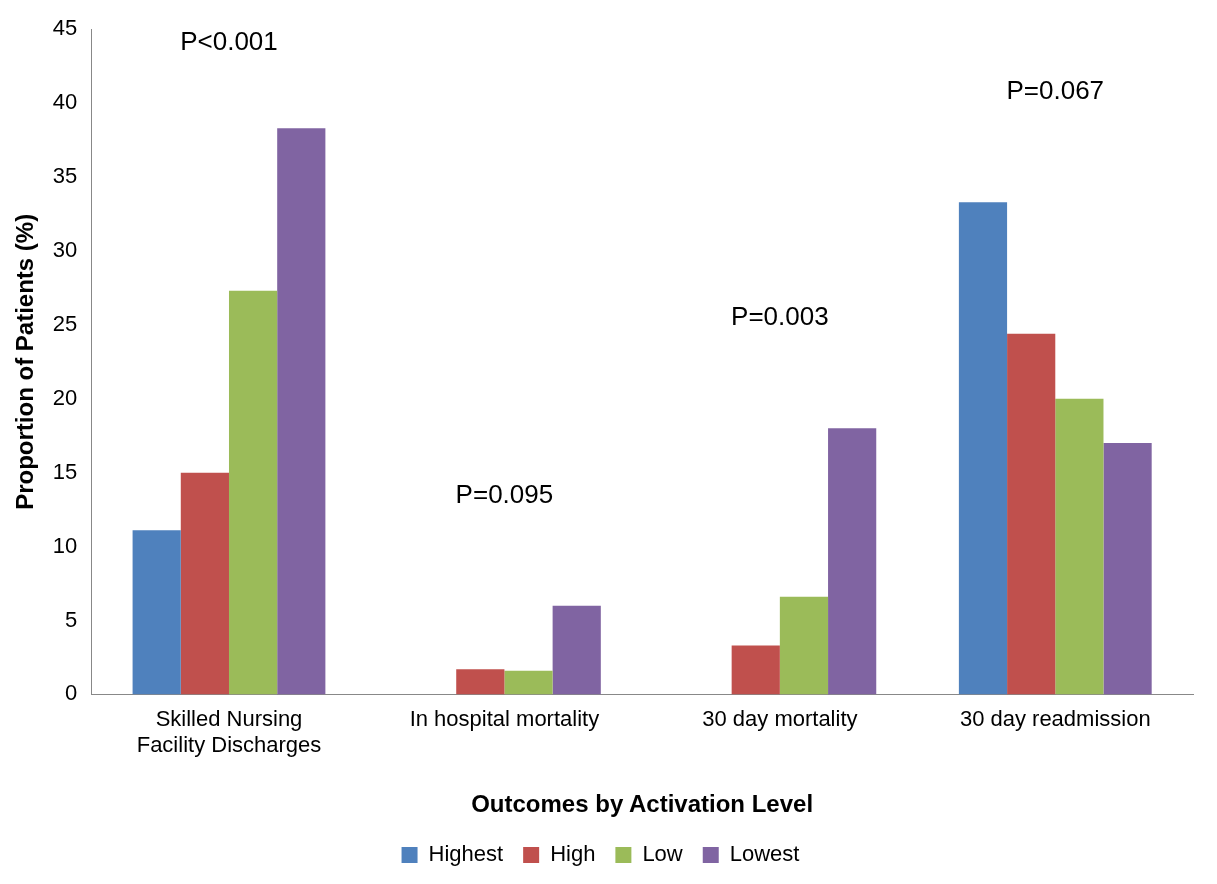 The width and height of the screenshot is (1217, 884). I want to click on legend-label: Low, so click(662, 854).